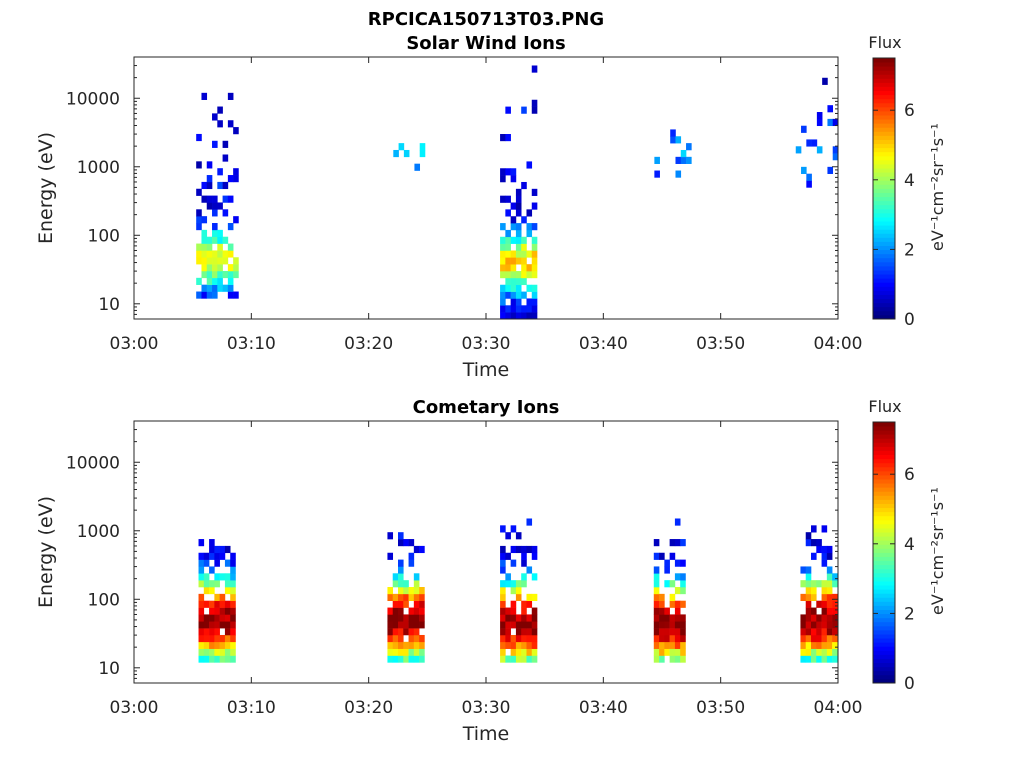  What do you see at coordinates (720, 708) in the screenshot?
I see `x-tick-label: 03:50` at bounding box center [720, 708].